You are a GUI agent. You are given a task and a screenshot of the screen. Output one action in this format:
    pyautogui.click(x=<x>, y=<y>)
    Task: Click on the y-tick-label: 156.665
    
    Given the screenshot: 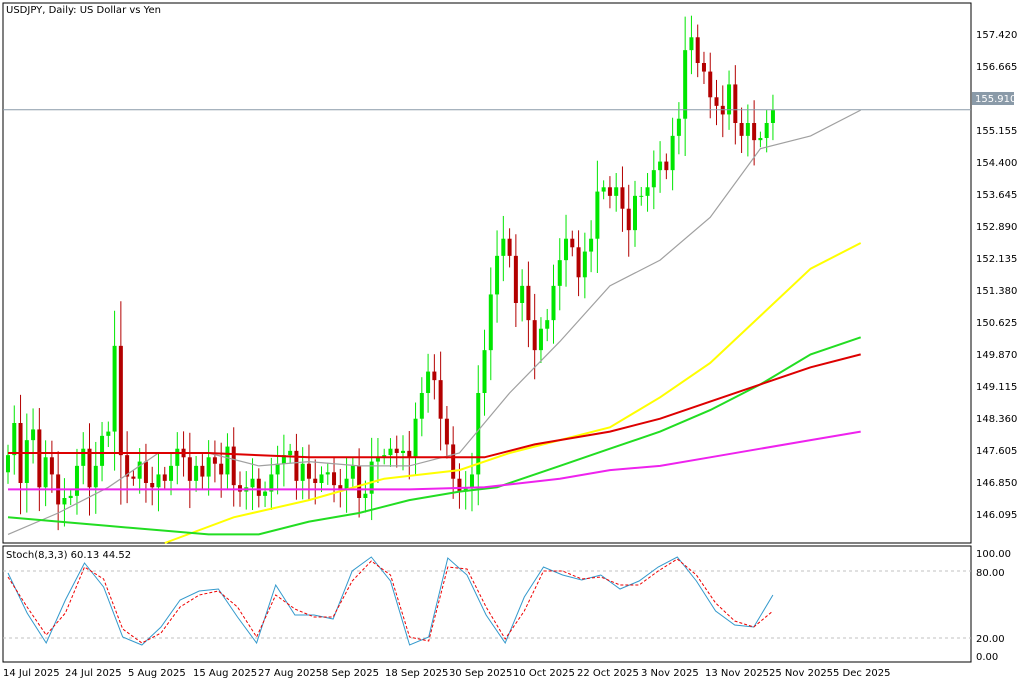 What is the action you would take?
    pyautogui.click(x=996, y=67)
    